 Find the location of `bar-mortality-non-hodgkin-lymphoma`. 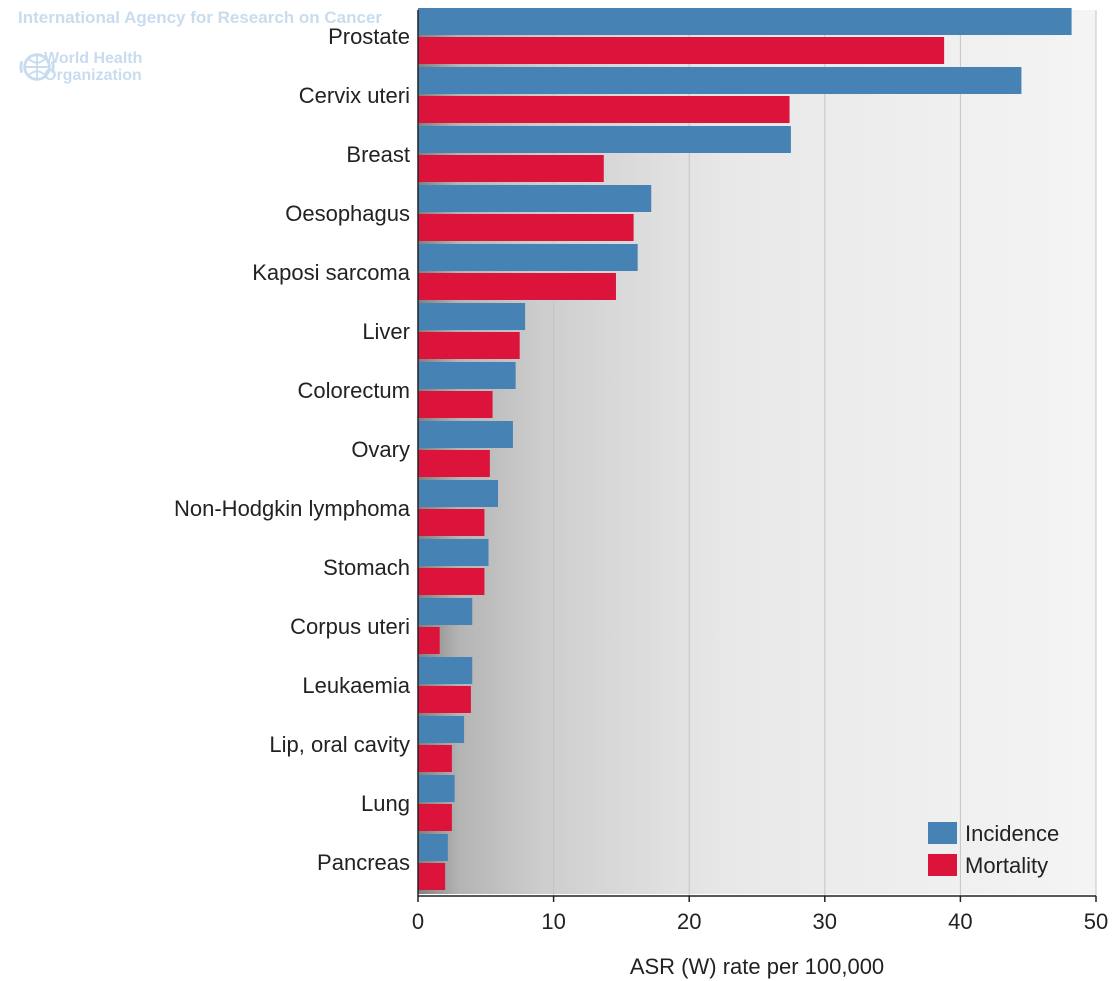

bar-mortality-non-hodgkin-lymphoma is located at coordinates (451, 522).